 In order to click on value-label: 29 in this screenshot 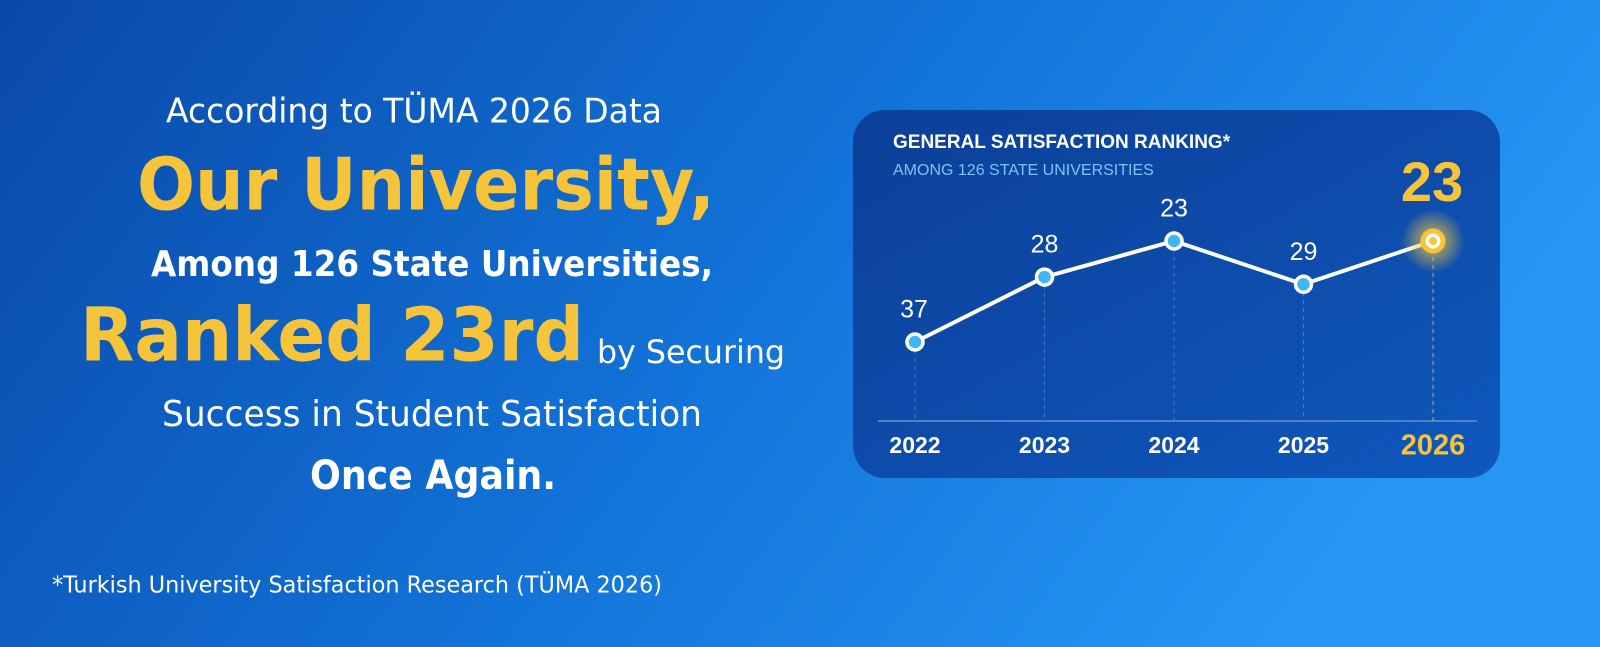, I will do `click(1304, 252)`.